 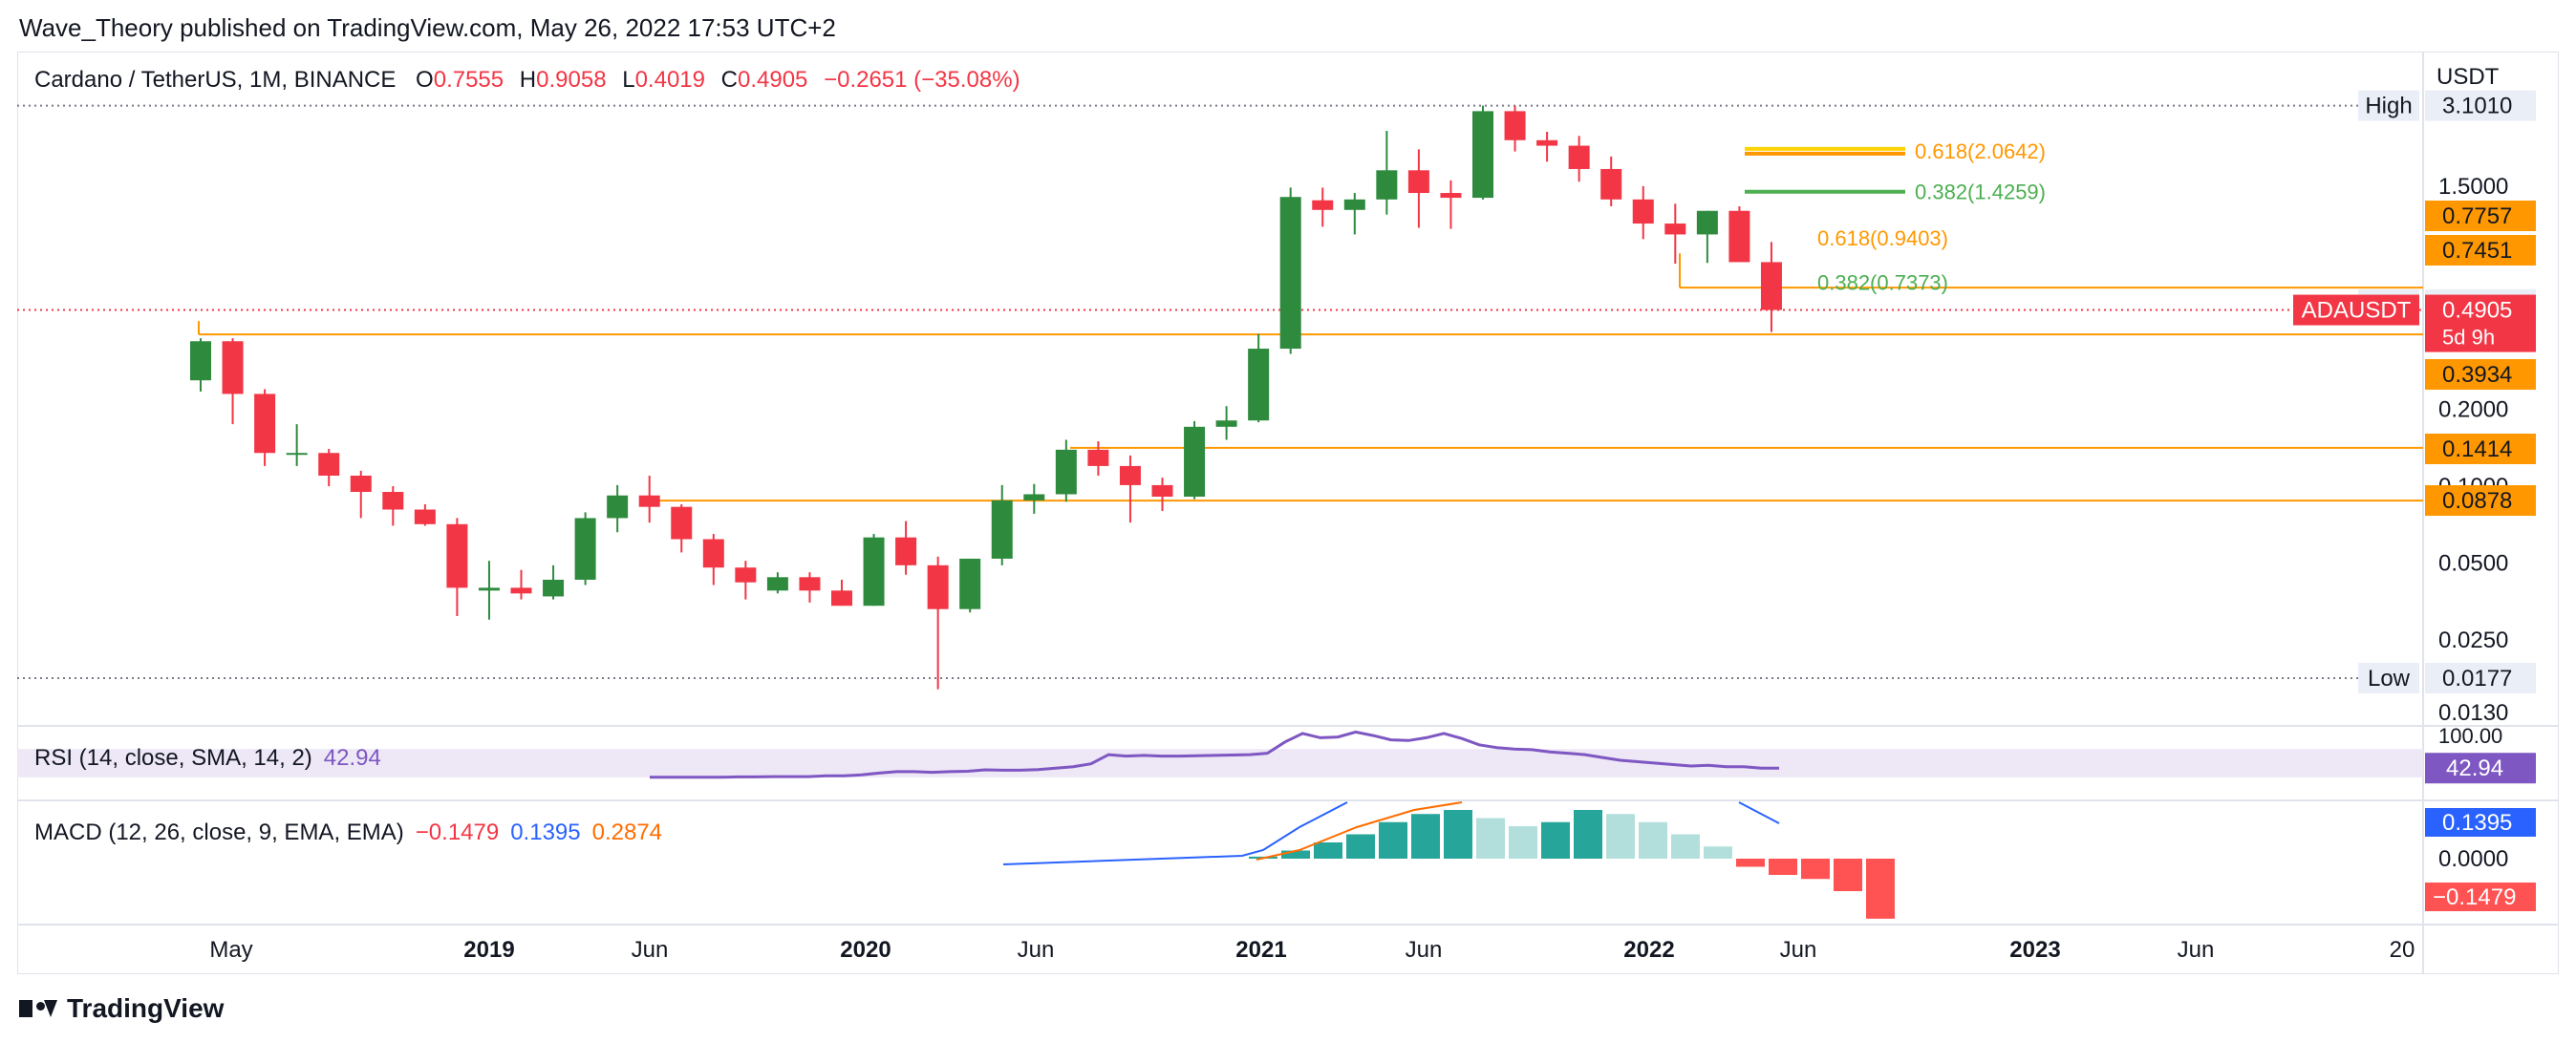 I want to click on symbol-title: Cardano / TetherUS, 1M, BINANCE, so click(x=215, y=80).